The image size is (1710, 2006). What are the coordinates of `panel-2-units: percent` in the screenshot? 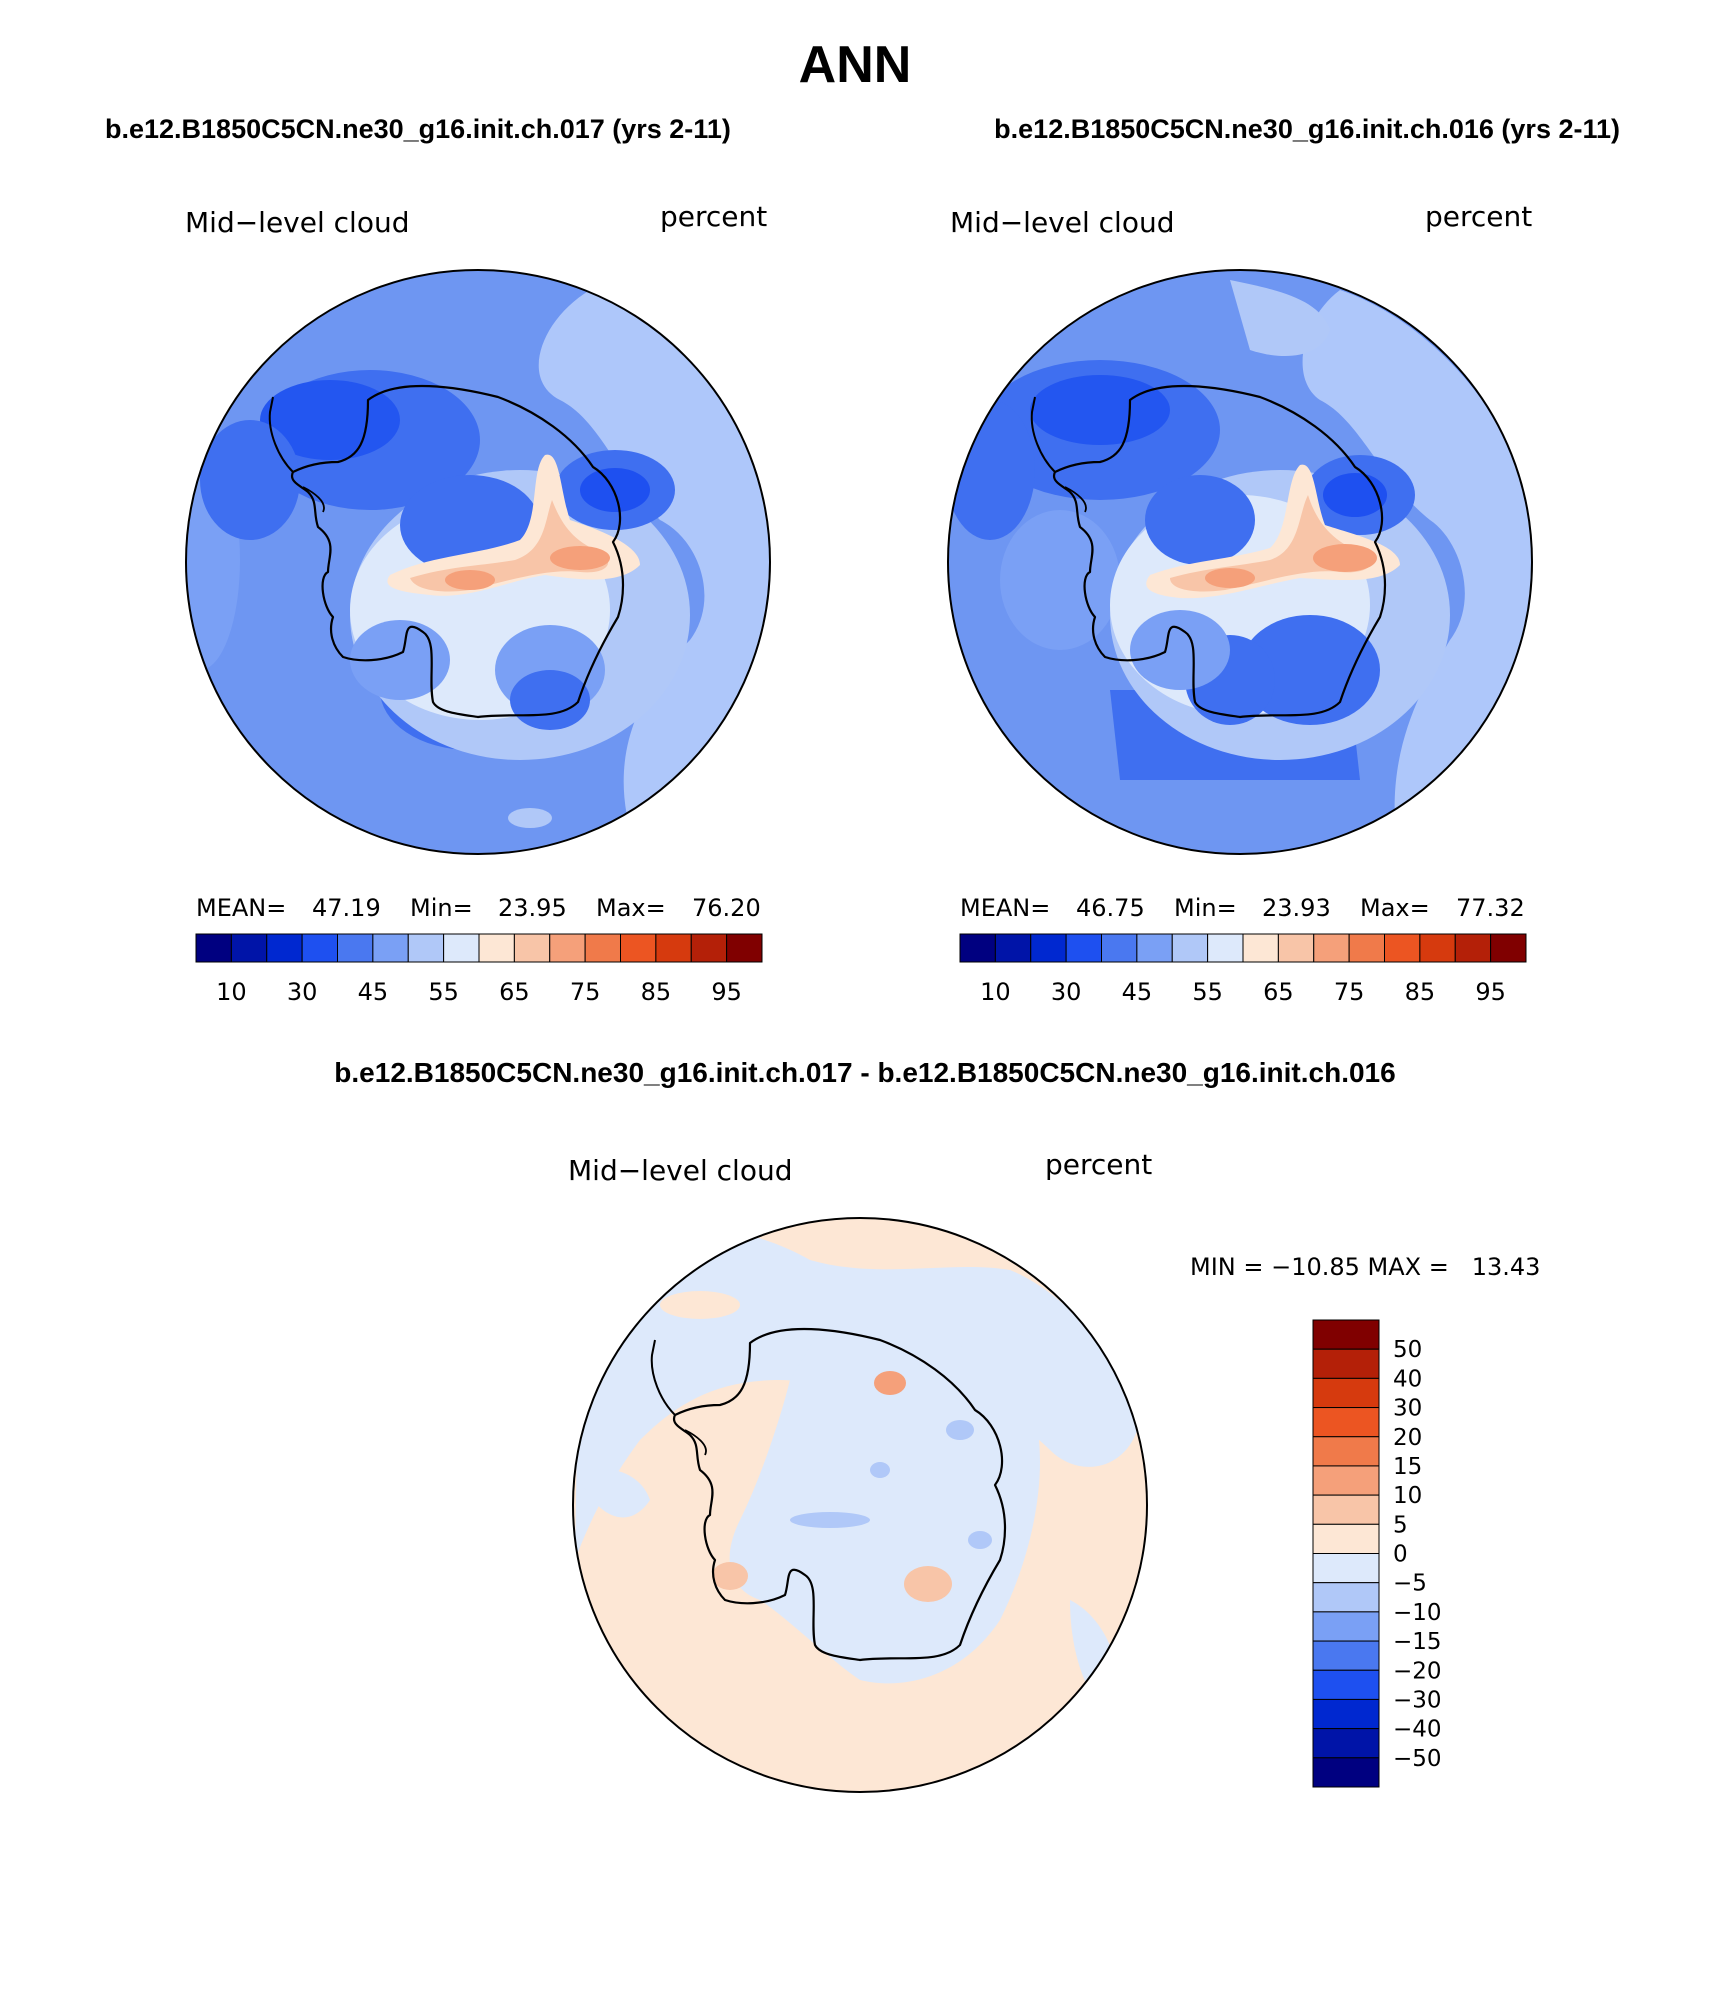 It's located at (1478, 216).